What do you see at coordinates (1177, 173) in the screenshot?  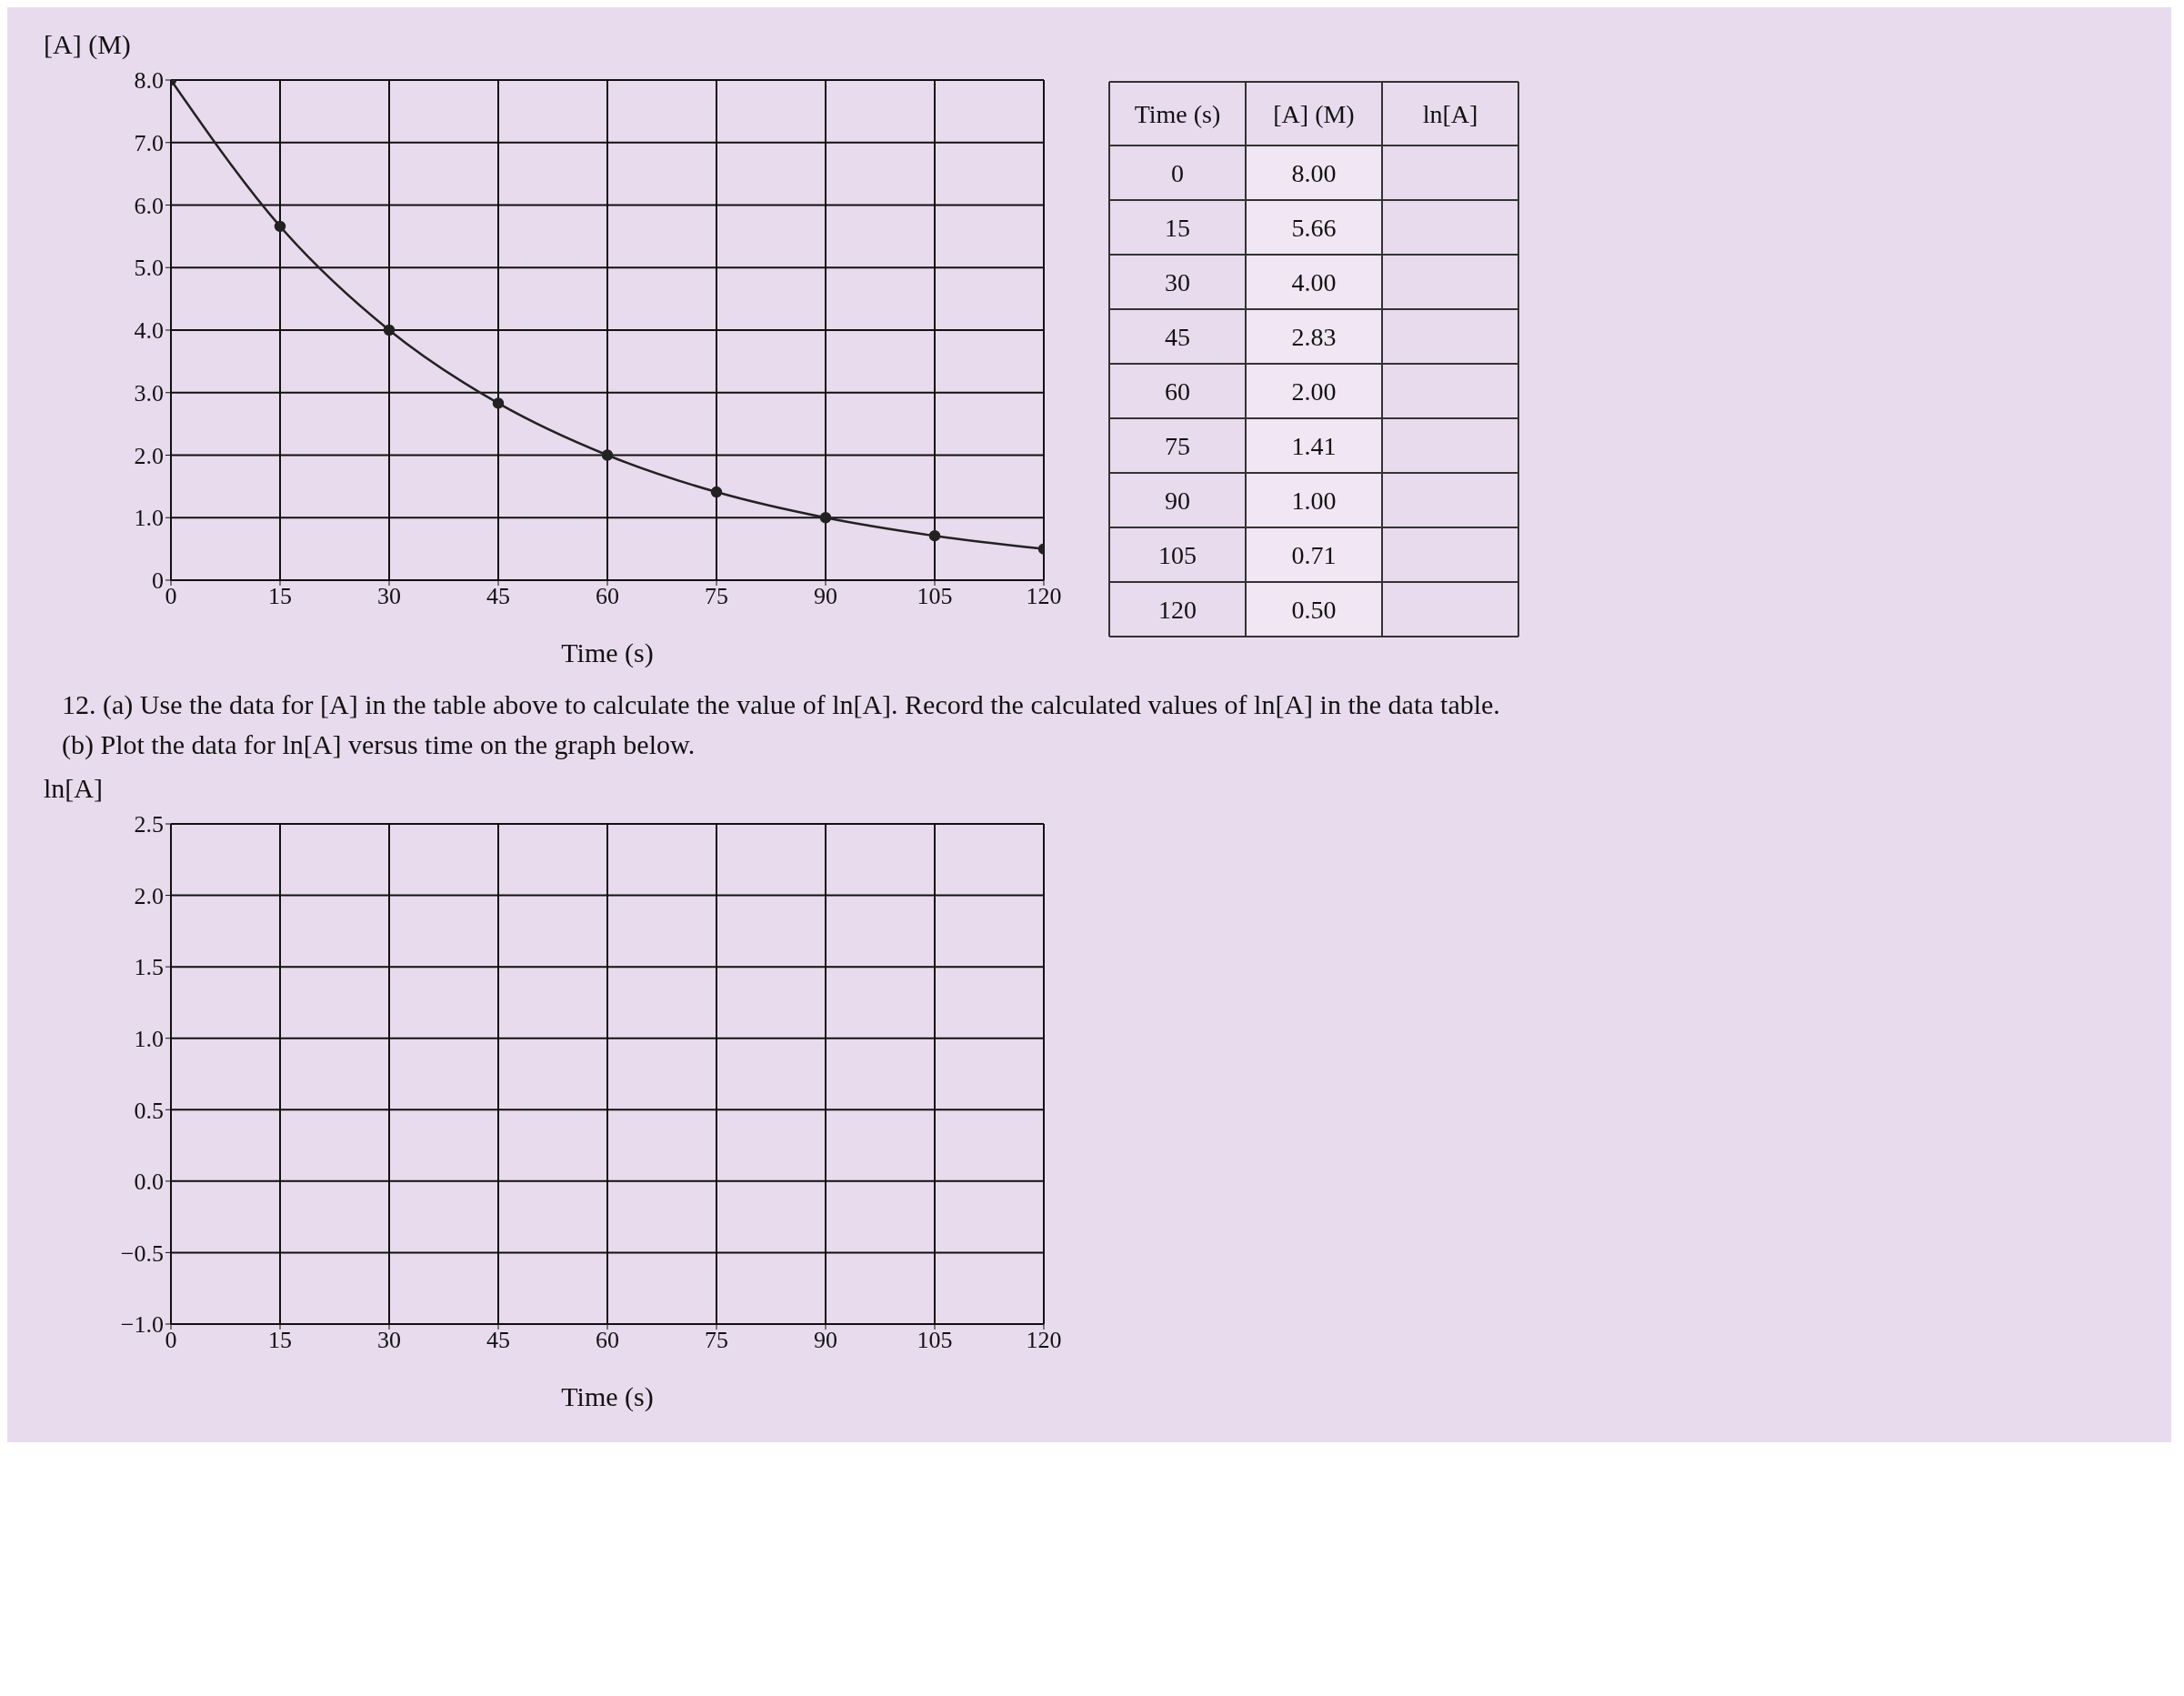 I see `y-tick-label: 0` at bounding box center [1177, 173].